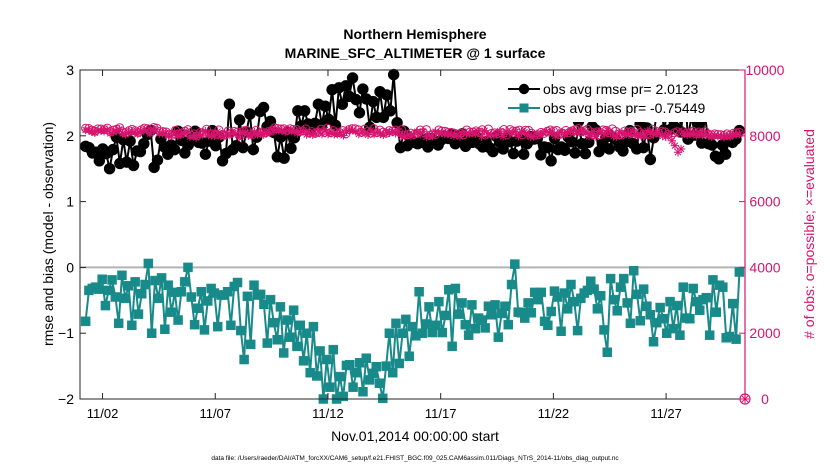 The width and height of the screenshot is (830, 470). What do you see at coordinates (524, 89) in the screenshot?
I see `legend-rmse-marker` at bounding box center [524, 89].